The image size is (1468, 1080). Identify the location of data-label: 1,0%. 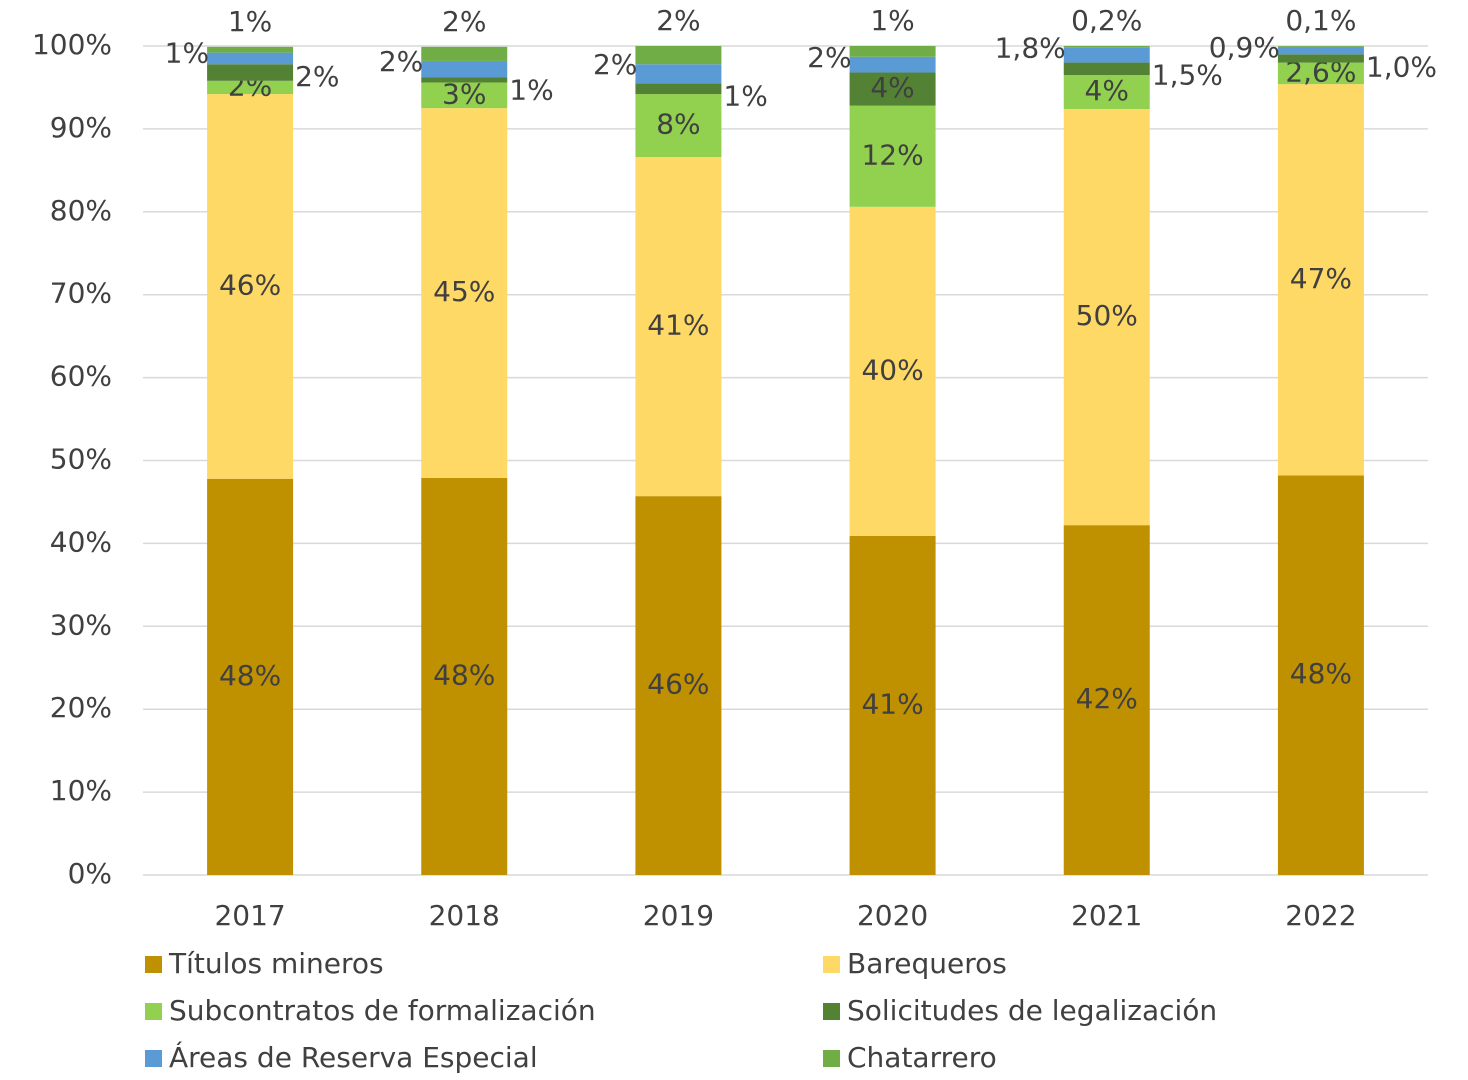
(1401, 66).